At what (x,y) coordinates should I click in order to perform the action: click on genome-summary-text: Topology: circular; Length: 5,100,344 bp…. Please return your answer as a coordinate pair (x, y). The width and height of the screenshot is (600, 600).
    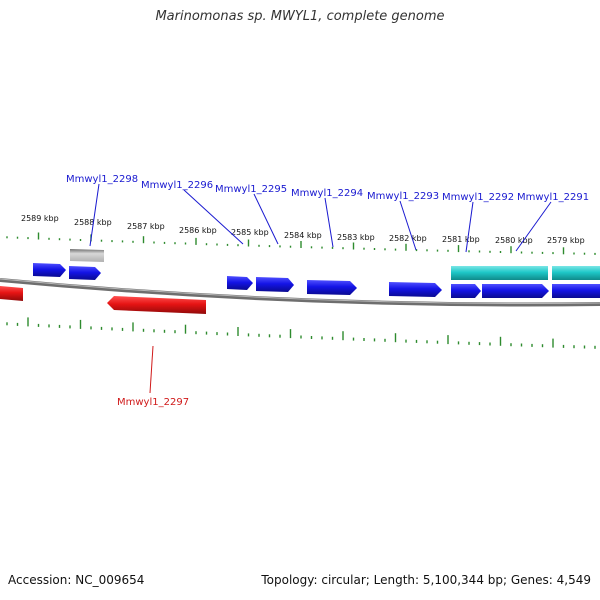
    Looking at the image, I should click on (426, 580).